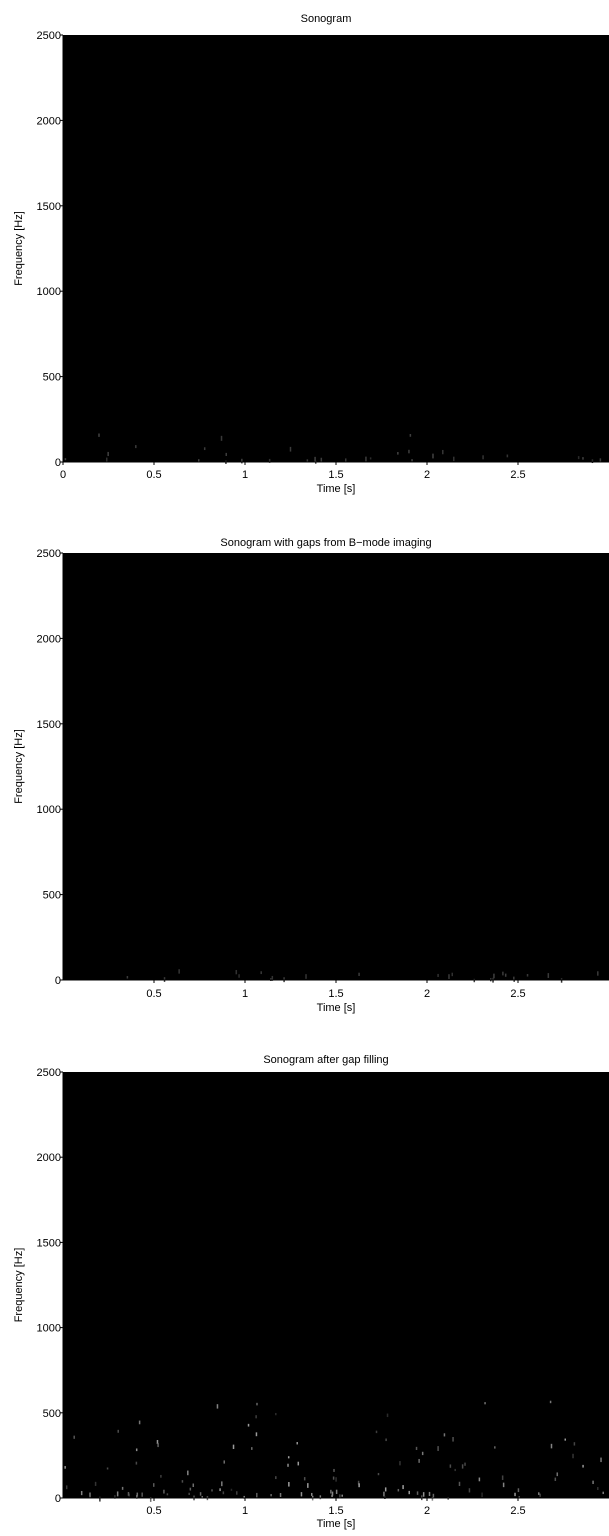 Image resolution: width=609 pixels, height=1536 pixels. Describe the element at coordinates (49, 36) in the screenshot. I see `y-tick-label: 2500` at that location.